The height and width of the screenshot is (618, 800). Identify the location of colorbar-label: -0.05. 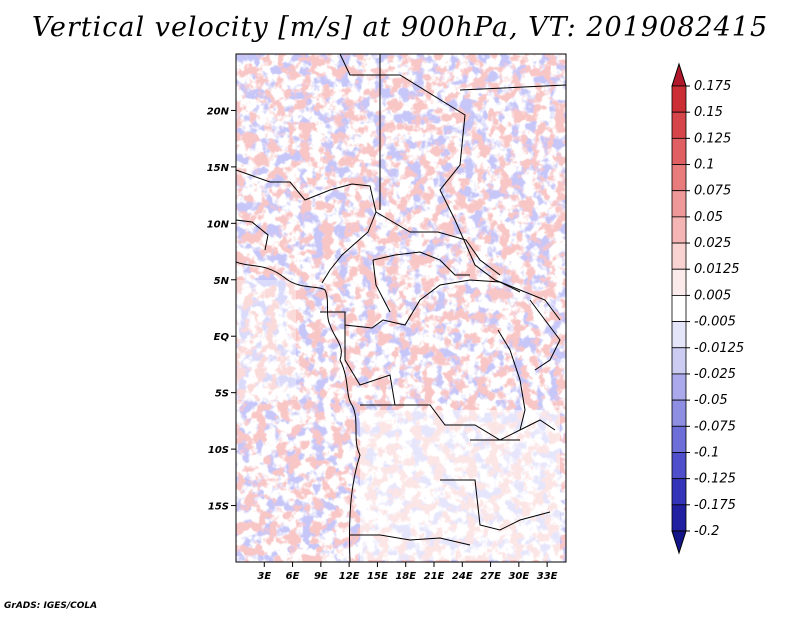
(711, 400).